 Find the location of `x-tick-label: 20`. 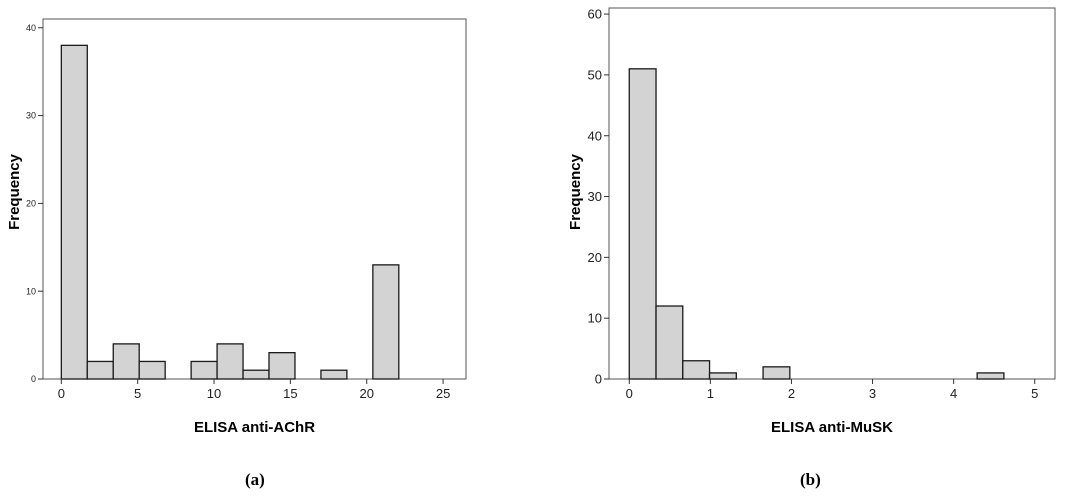

x-tick-label: 20 is located at coordinates (367, 393).